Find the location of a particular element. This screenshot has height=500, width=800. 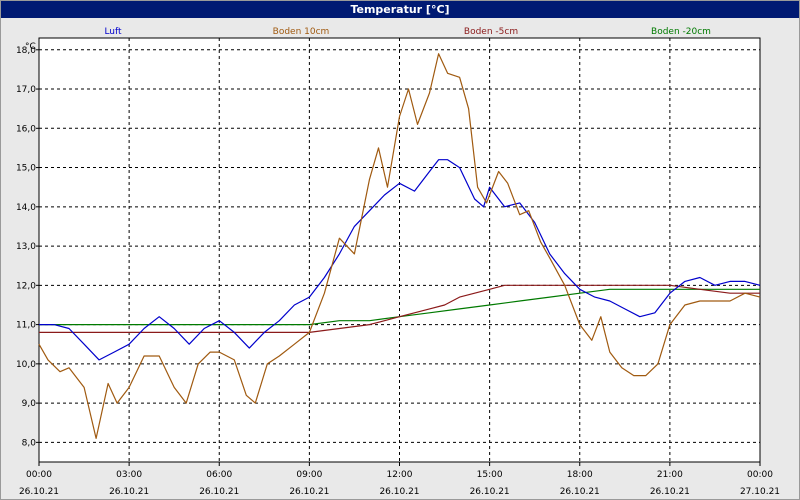

y-tick-label: 13,0 is located at coordinates (26, 247).